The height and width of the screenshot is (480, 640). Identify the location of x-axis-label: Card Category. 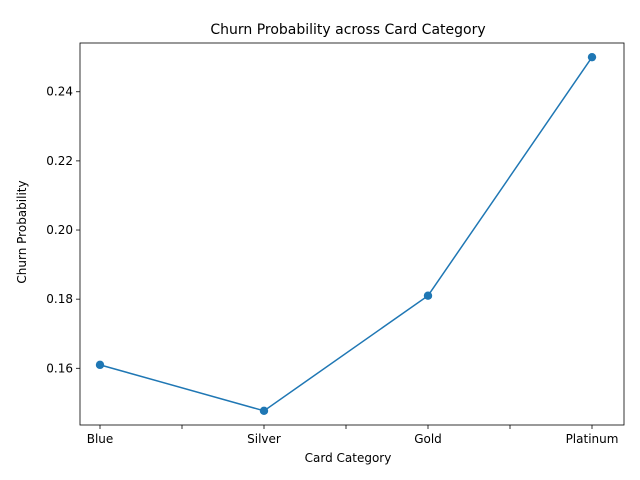
(348, 458).